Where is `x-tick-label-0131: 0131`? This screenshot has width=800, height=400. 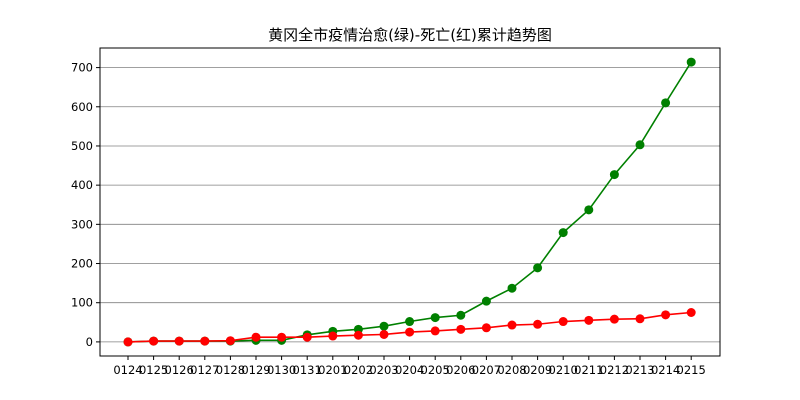
x-tick-label-0131: 0131 is located at coordinates (307, 370).